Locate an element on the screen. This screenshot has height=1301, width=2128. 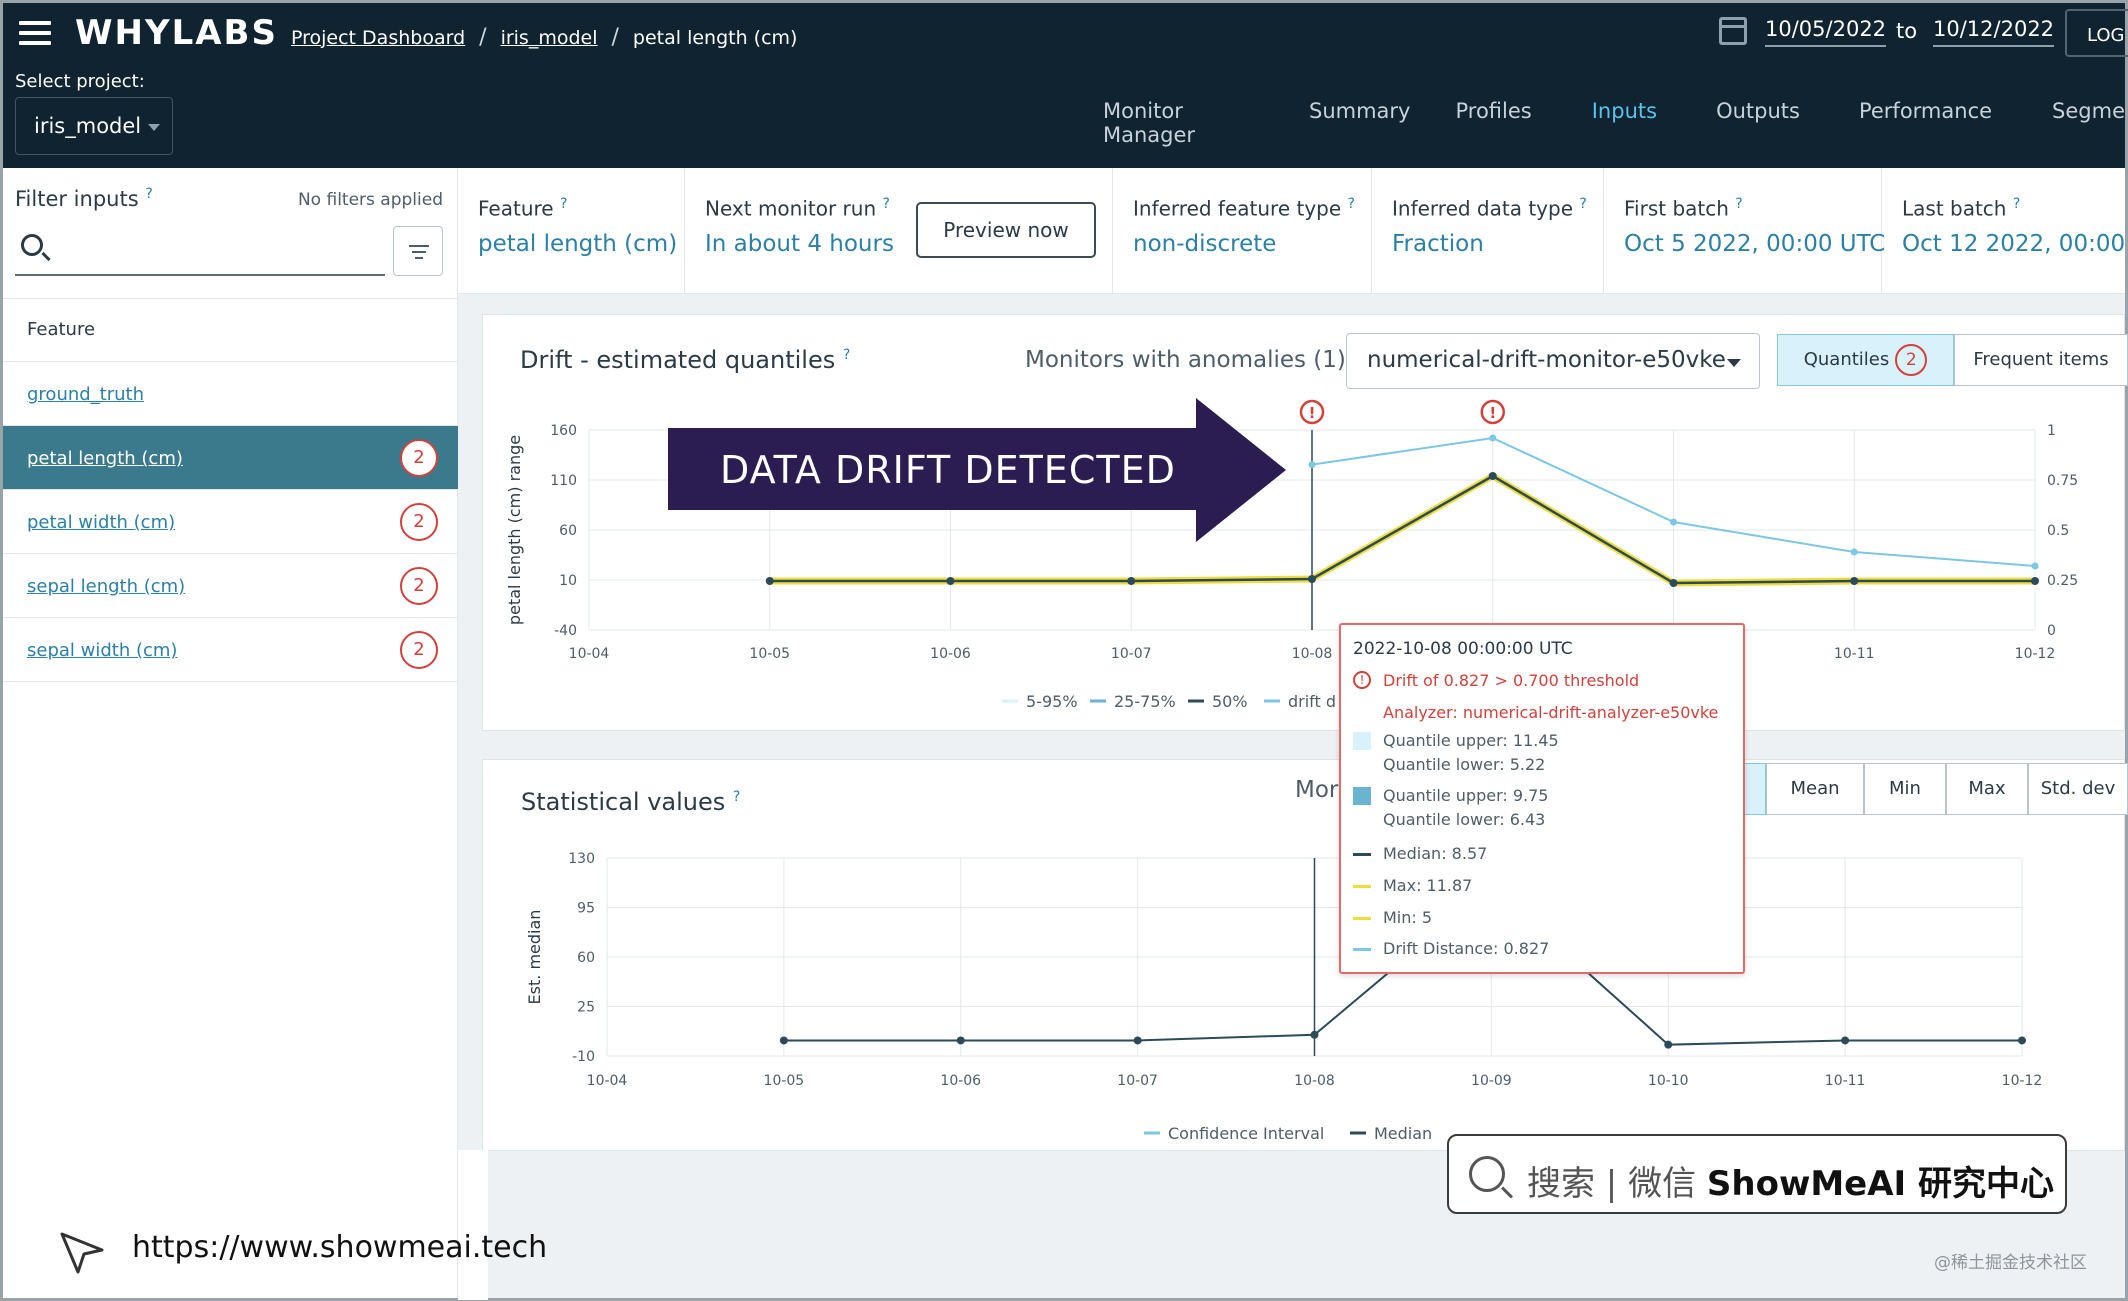
filter-inputs-label: Filter inputs is located at coordinates (77, 199).